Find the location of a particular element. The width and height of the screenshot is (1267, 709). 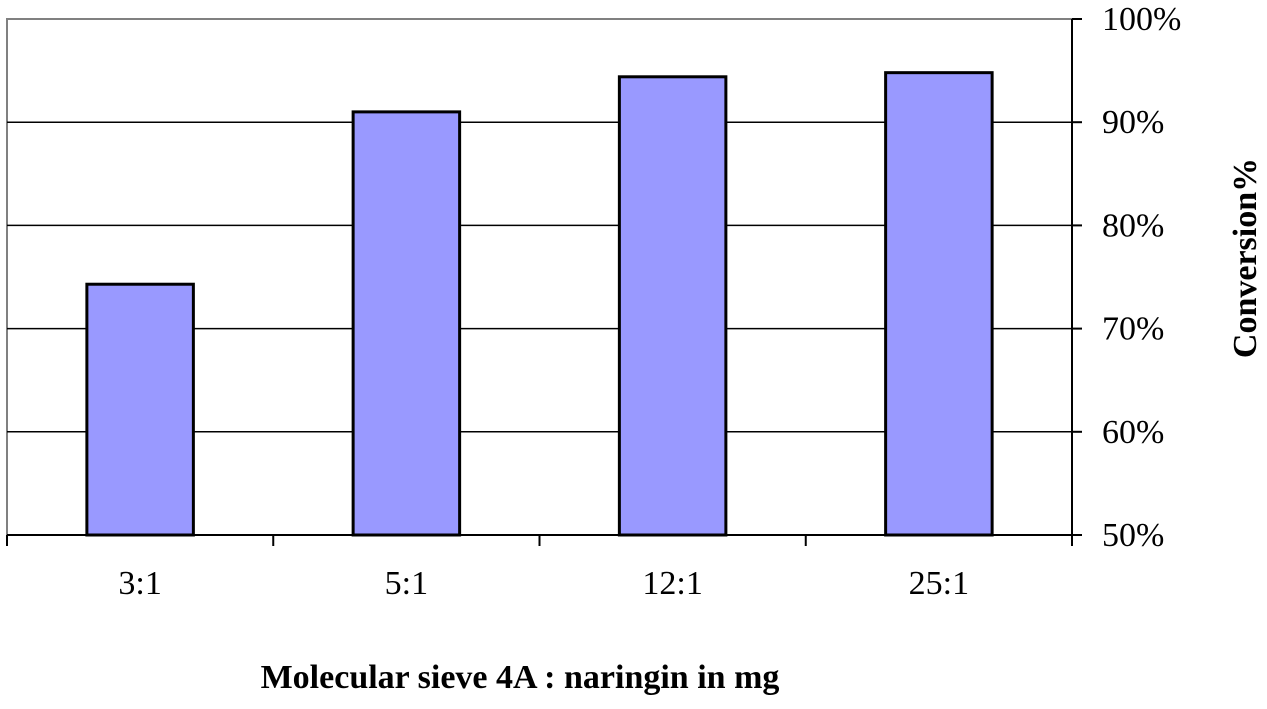

bar-25:1 is located at coordinates (939, 304).